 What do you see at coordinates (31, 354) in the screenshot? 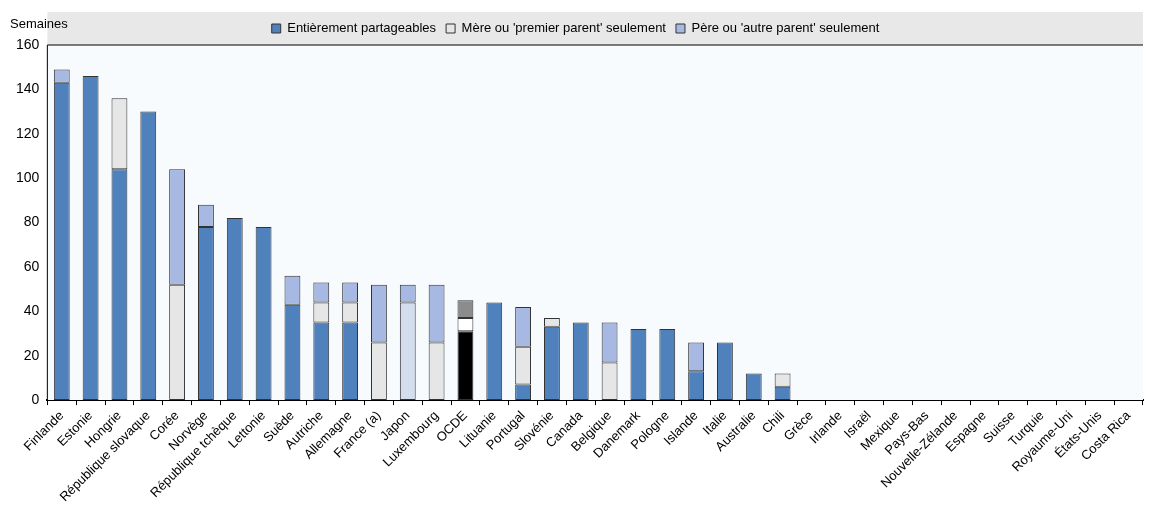
I see `y-tick-label: 20` at bounding box center [31, 354].